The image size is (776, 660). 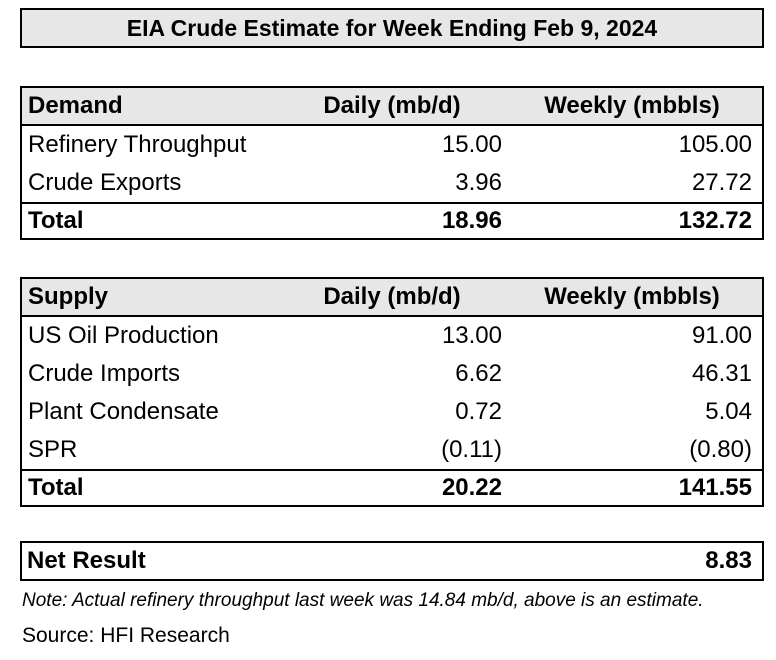 I want to click on demand-header-daily: Daily (mb/d), so click(x=392, y=107).